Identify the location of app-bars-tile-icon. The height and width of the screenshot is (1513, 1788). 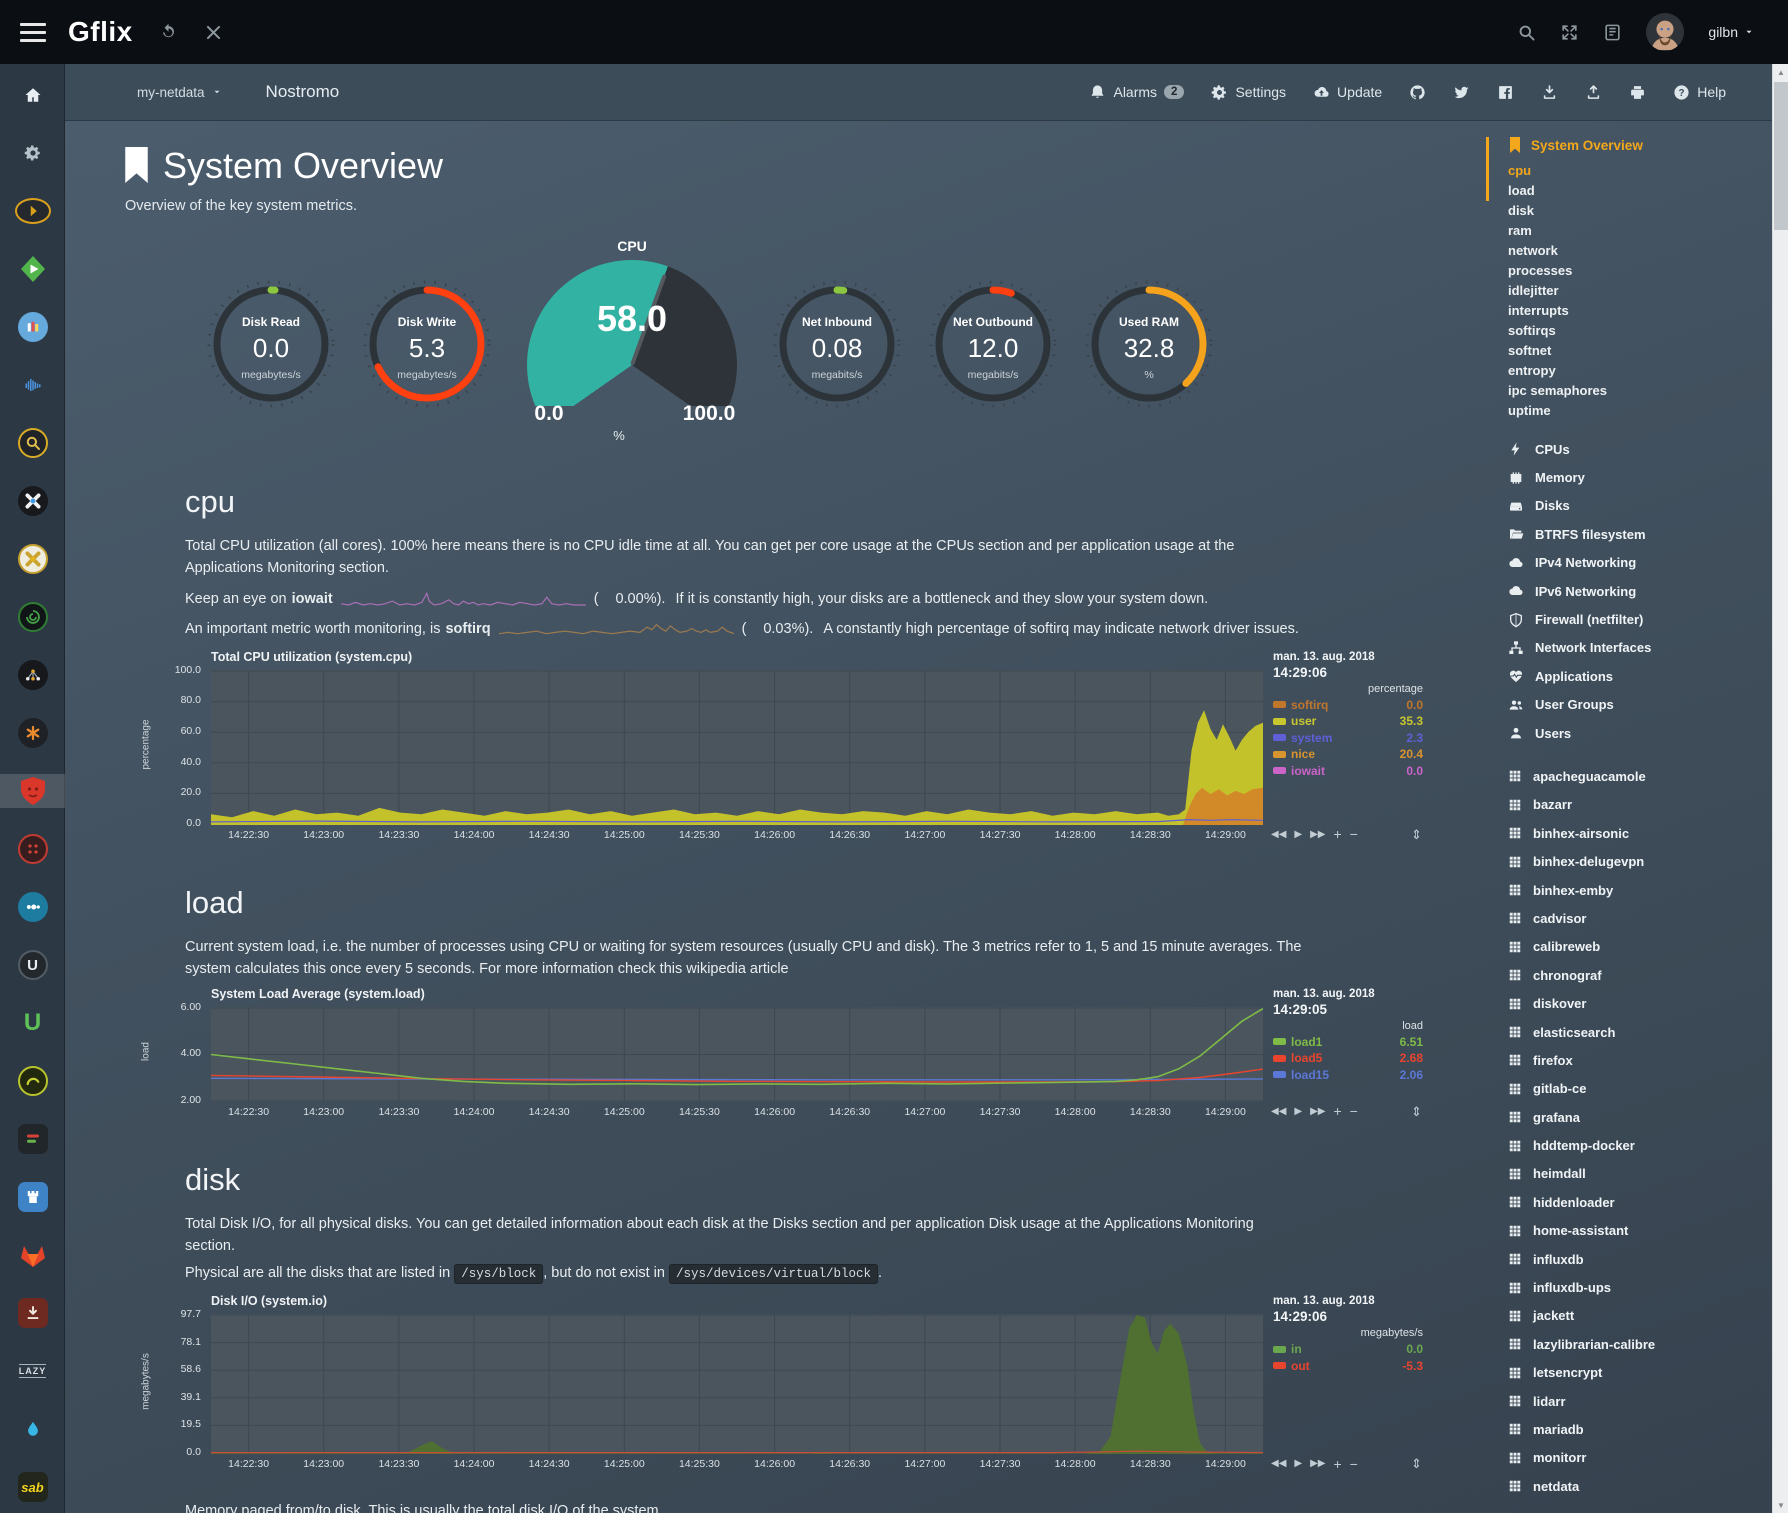
(32, 1139).